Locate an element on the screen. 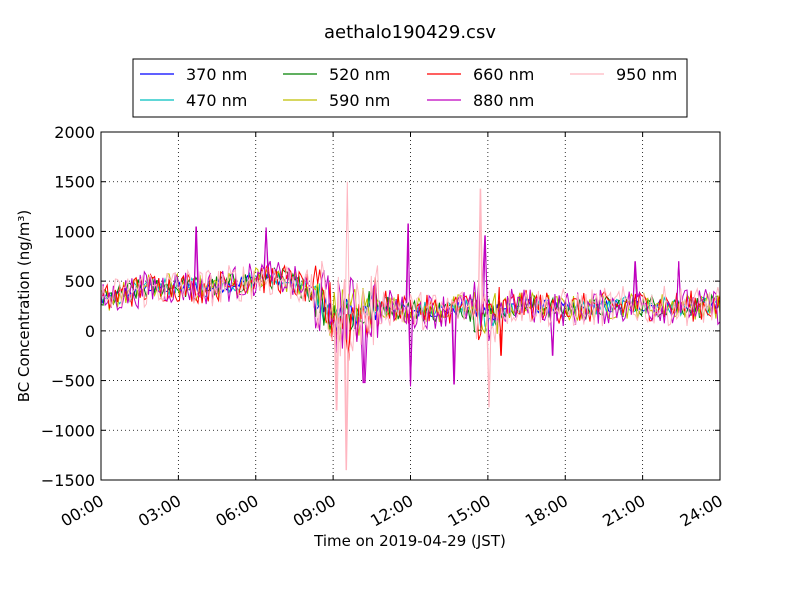 This screenshot has width=800, height=600. x-tick-label: 12:00 is located at coordinates (391, 511).